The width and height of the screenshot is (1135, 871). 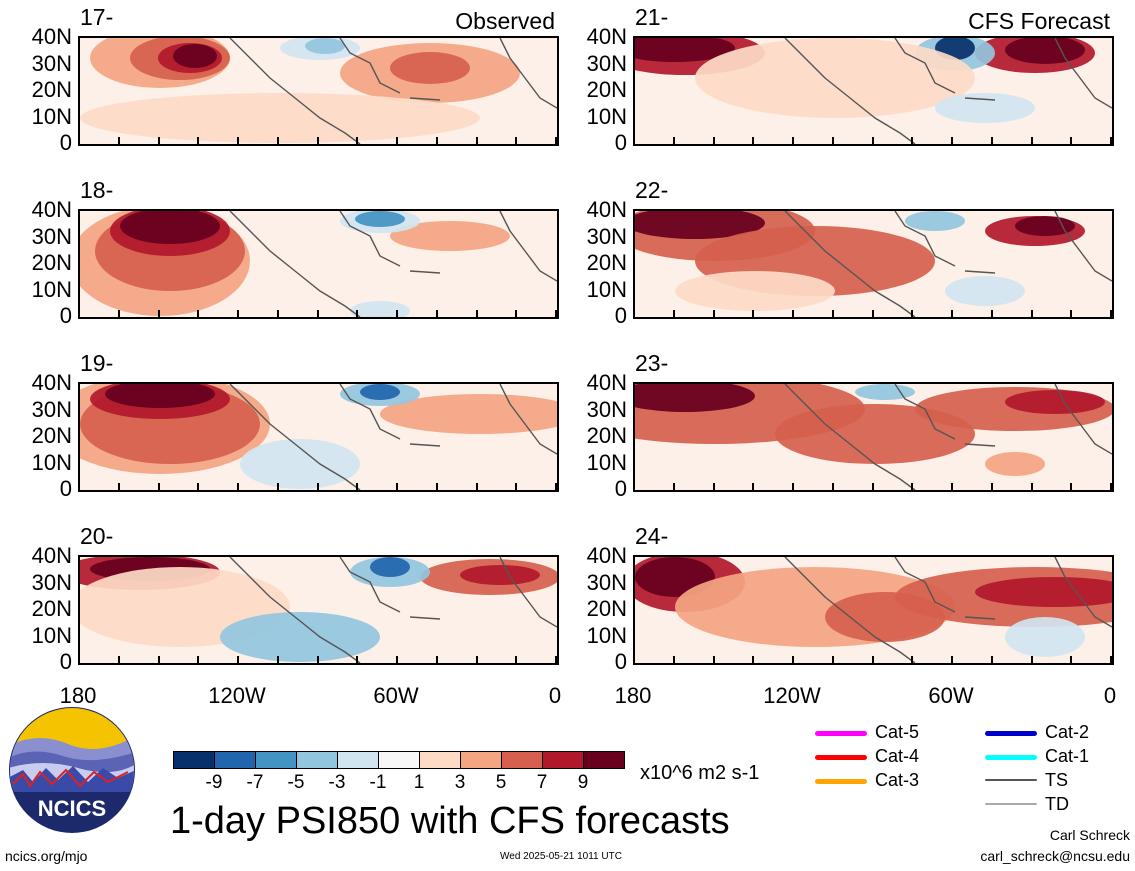 I want to click on colorbar-label: 5, so click(x=501, y=782).